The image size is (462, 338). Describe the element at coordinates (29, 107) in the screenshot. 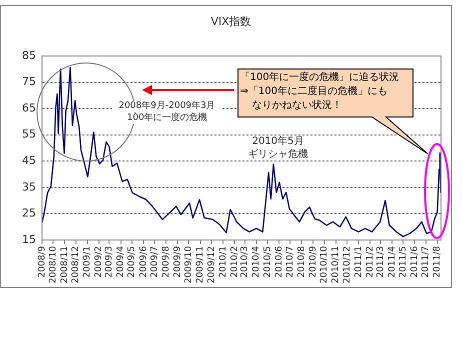

I see `y-tick-label: 65` at that location.